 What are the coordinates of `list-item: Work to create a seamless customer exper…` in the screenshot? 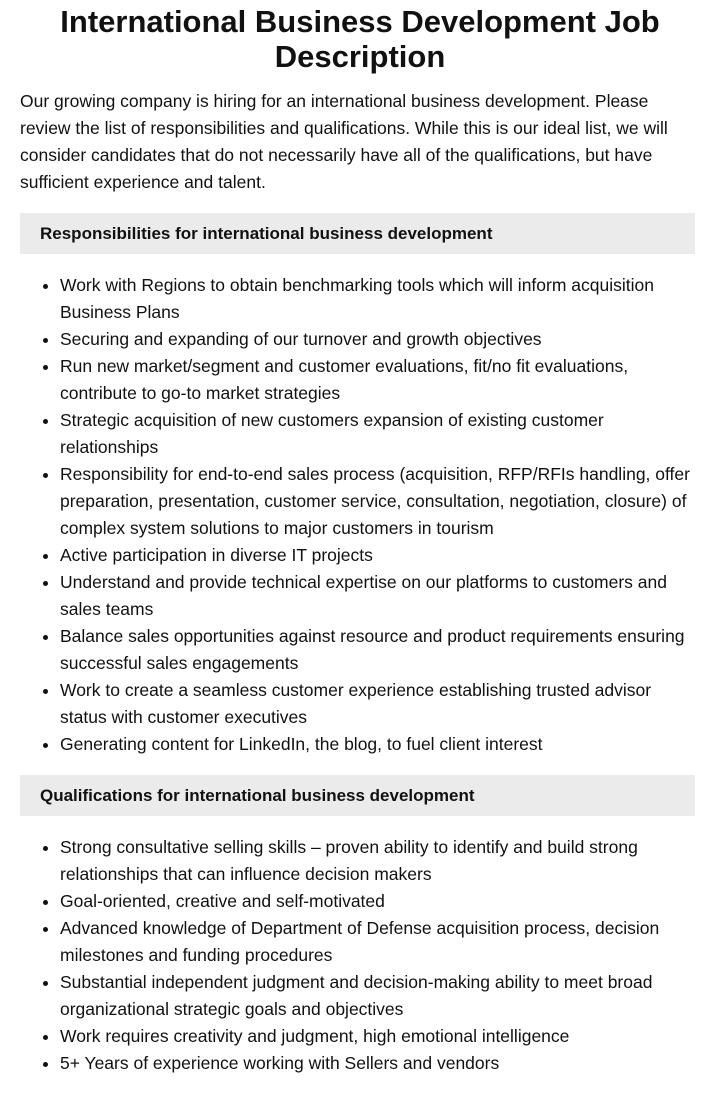 It's located at (380, 704).